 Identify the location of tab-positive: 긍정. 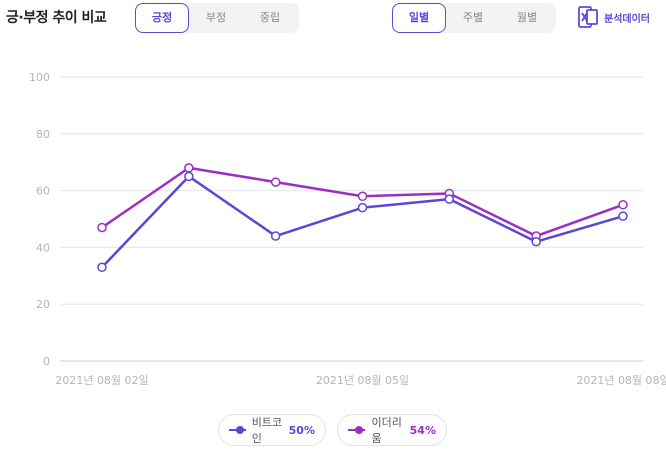
(162, 18).